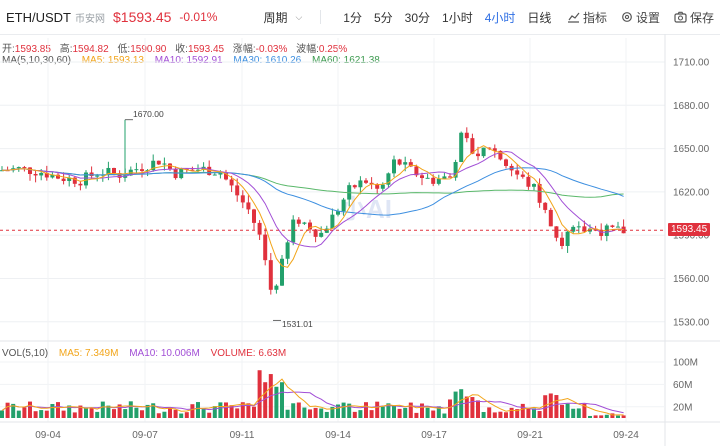  Describe the element at coordinates (164, 353) in the screenshot. I see `vol-ma10-value: MA10: 10.006M` at that location.